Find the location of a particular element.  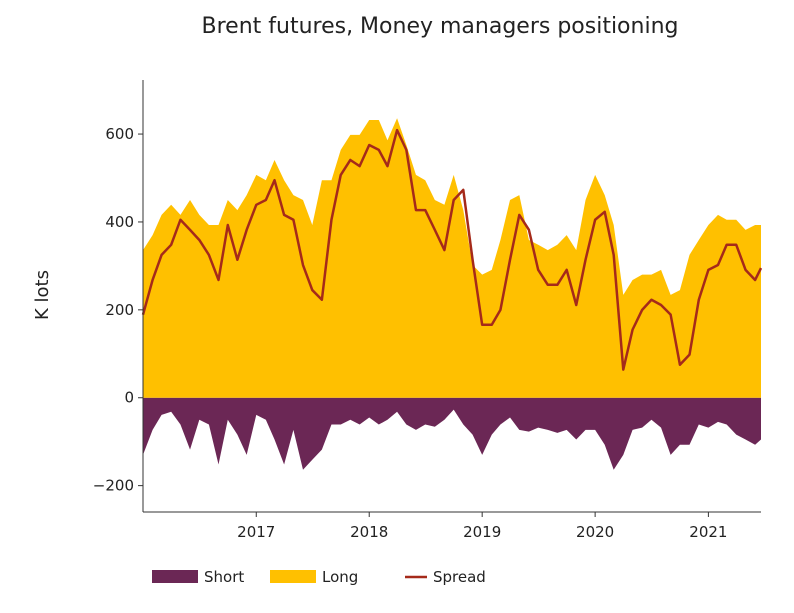

y-axis-label: K lots is located at coordinates (42, 295).